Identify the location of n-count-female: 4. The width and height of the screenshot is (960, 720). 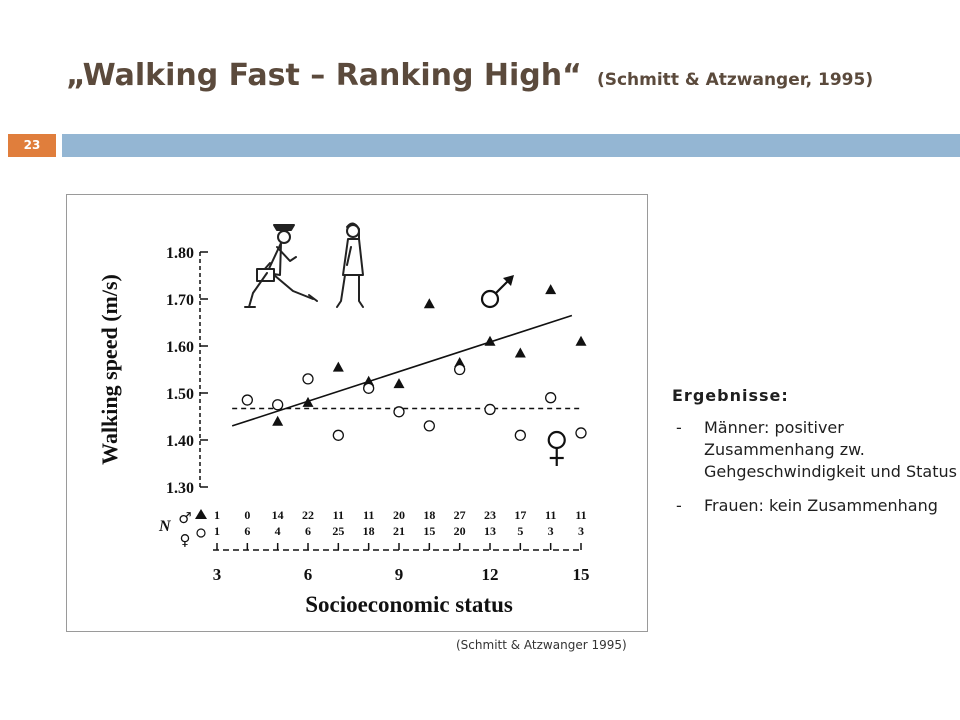
(278, 531).